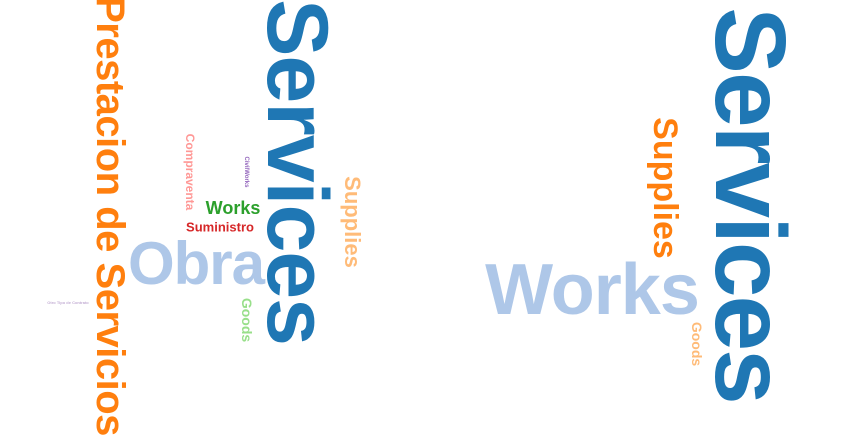  Describe the element at coordinates (246, 172) in the screenshot. I see `word-civilworks: CivilWorks` at that location.